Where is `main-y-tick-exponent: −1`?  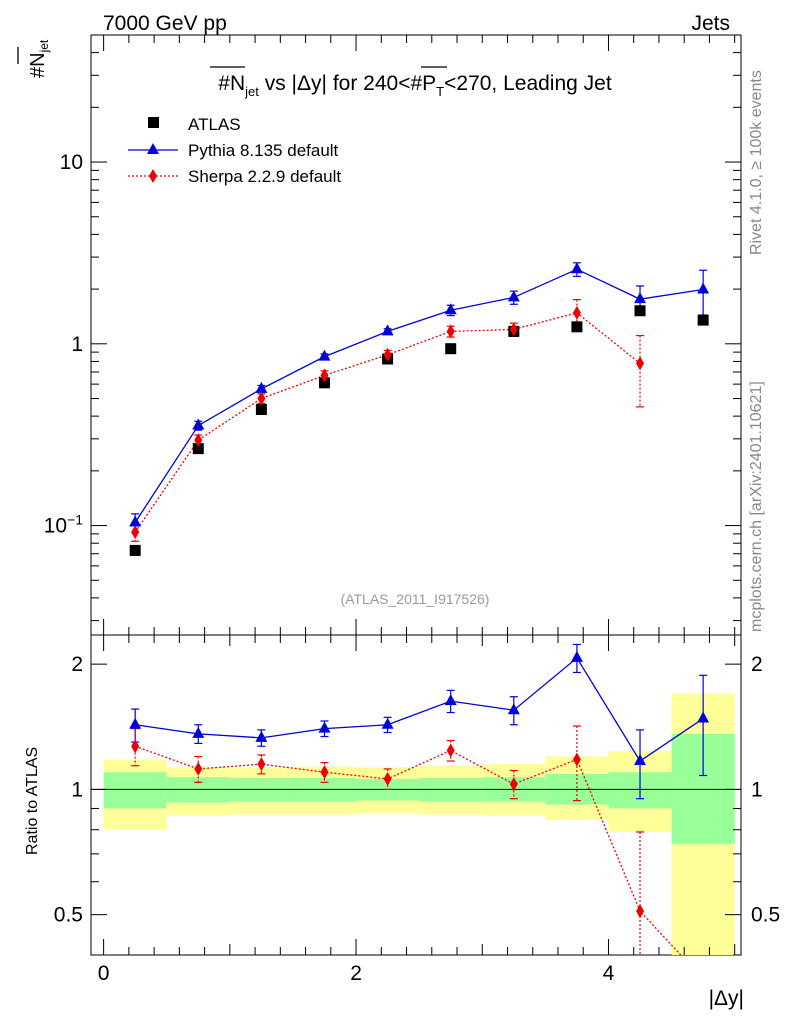 main-y-tick-exponent: −1 is located at coordinates (75, 520).